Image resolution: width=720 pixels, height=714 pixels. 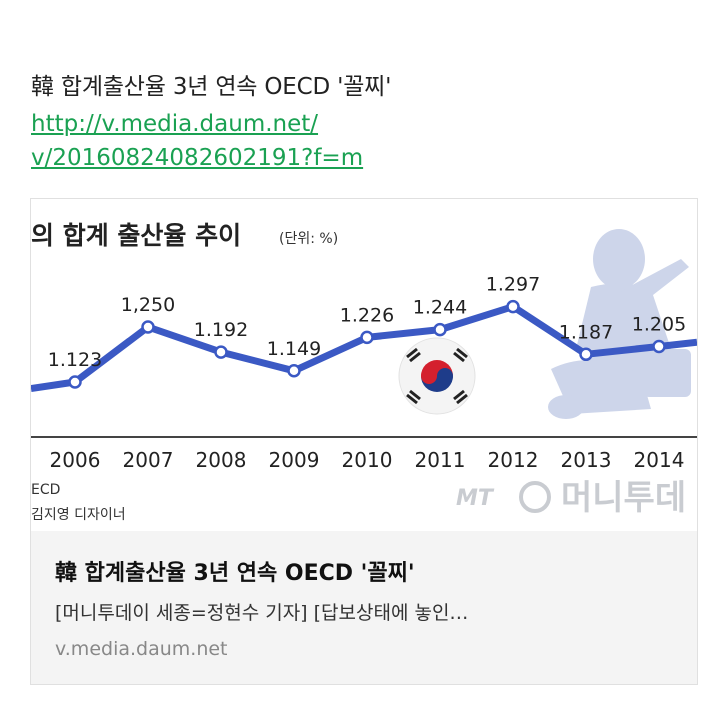 What do you see at coordinates (623, 498) in the screenshot?
I see `watermark-text: 머니투데` at bounding box center [623, 498].